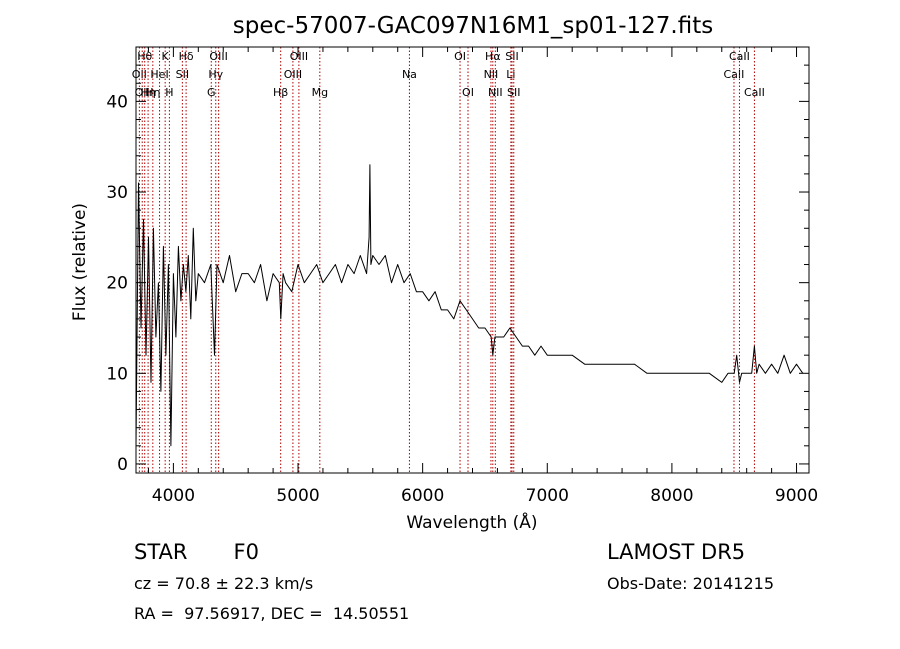 The height and width of the screenshot is (649, 900). I want to click on line-label: Hα, so click(493, 56).